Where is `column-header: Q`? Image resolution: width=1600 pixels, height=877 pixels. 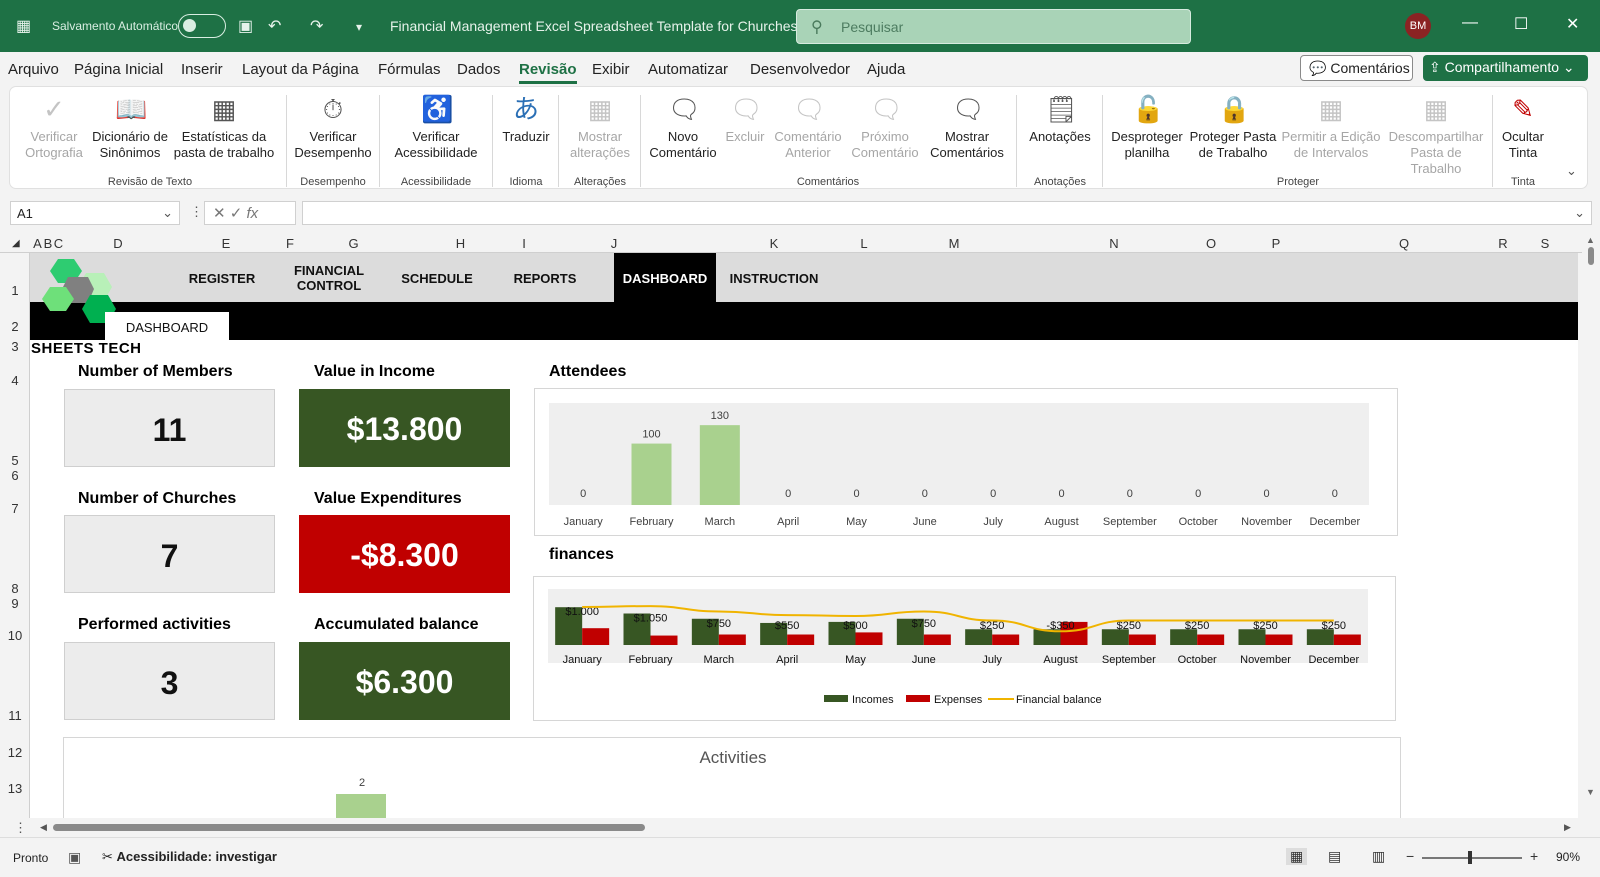 column-header: Q is located at coordinates (1404, 243).